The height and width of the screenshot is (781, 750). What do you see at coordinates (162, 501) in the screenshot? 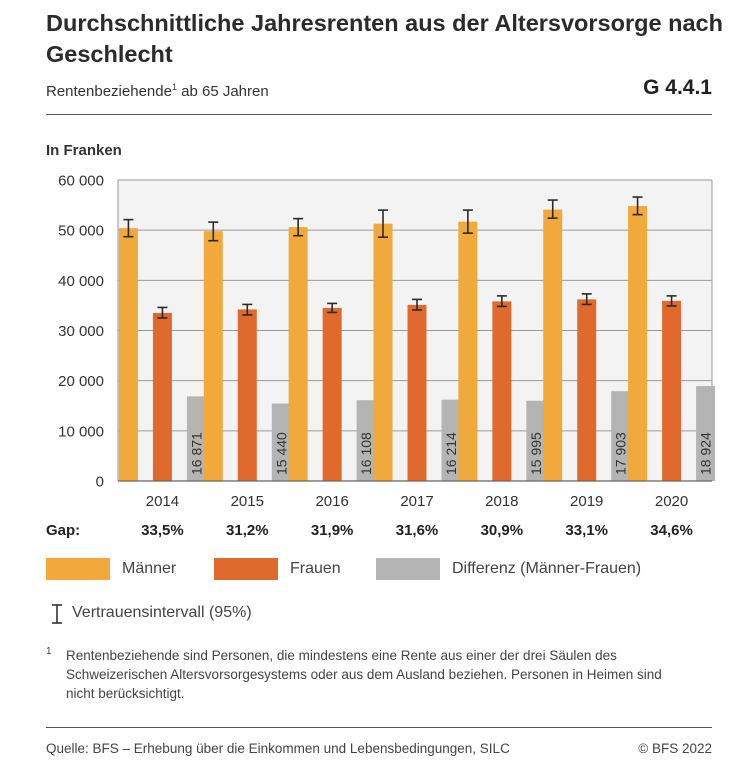
I see `x-tick-label: 2014` at bounding box center [162, 501].